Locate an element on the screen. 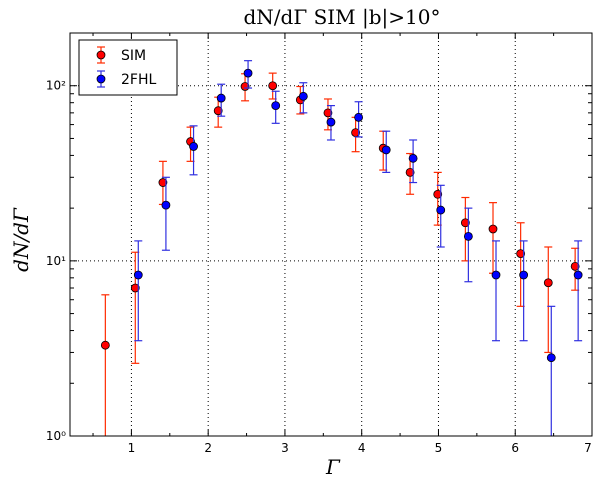 The height and width of the screenshot is (483, 594). x-tick-label: 7 is located at coordinates (588, 448).